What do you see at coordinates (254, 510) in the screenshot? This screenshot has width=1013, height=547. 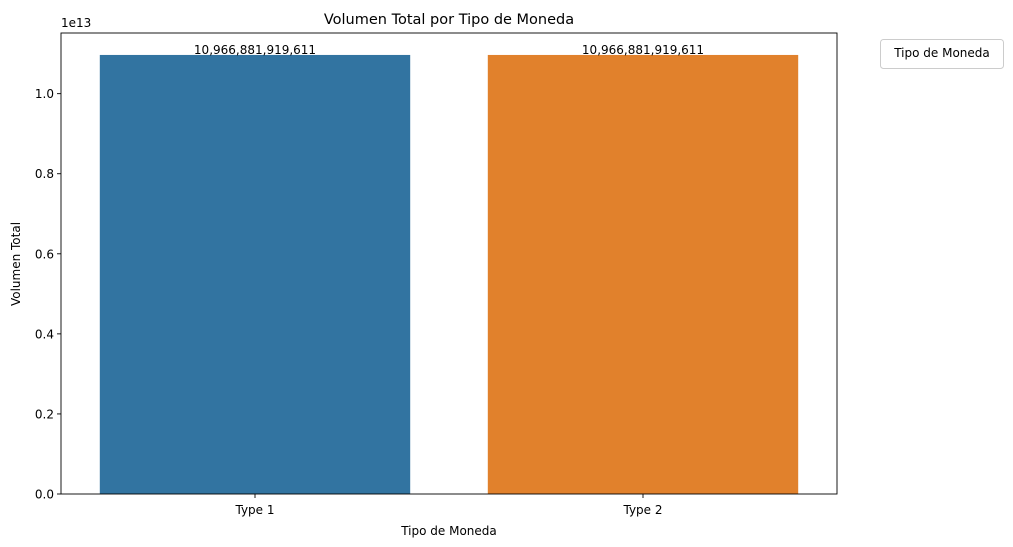 I see `x-tick-label: Type 1` at bounding box center [254, 510].